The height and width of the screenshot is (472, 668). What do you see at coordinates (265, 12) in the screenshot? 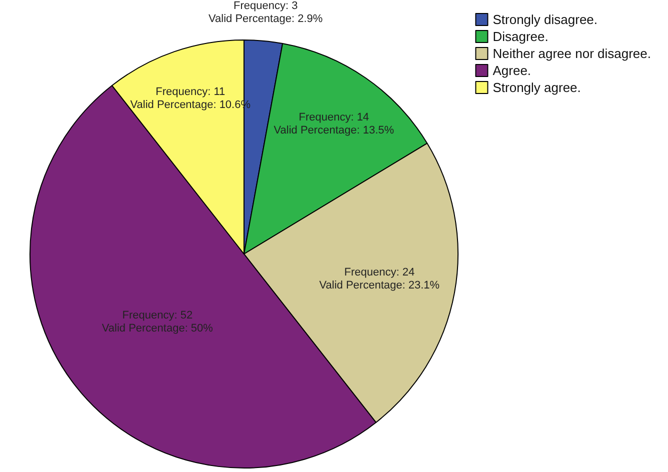
I see `data-label: Frequency: 3 Valid Percentage: 2.9%` at bounding box center [265, 12].